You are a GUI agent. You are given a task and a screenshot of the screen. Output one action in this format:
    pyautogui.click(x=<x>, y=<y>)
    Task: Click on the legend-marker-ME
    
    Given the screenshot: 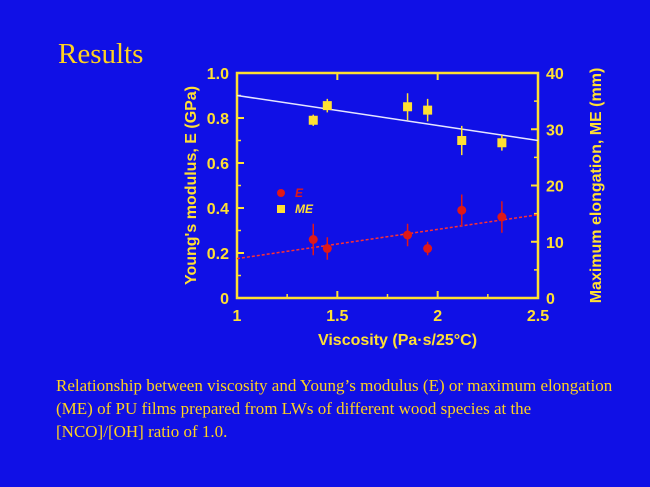 What is the action you would take?
    pyautogui.click(x=281, y=209)
    